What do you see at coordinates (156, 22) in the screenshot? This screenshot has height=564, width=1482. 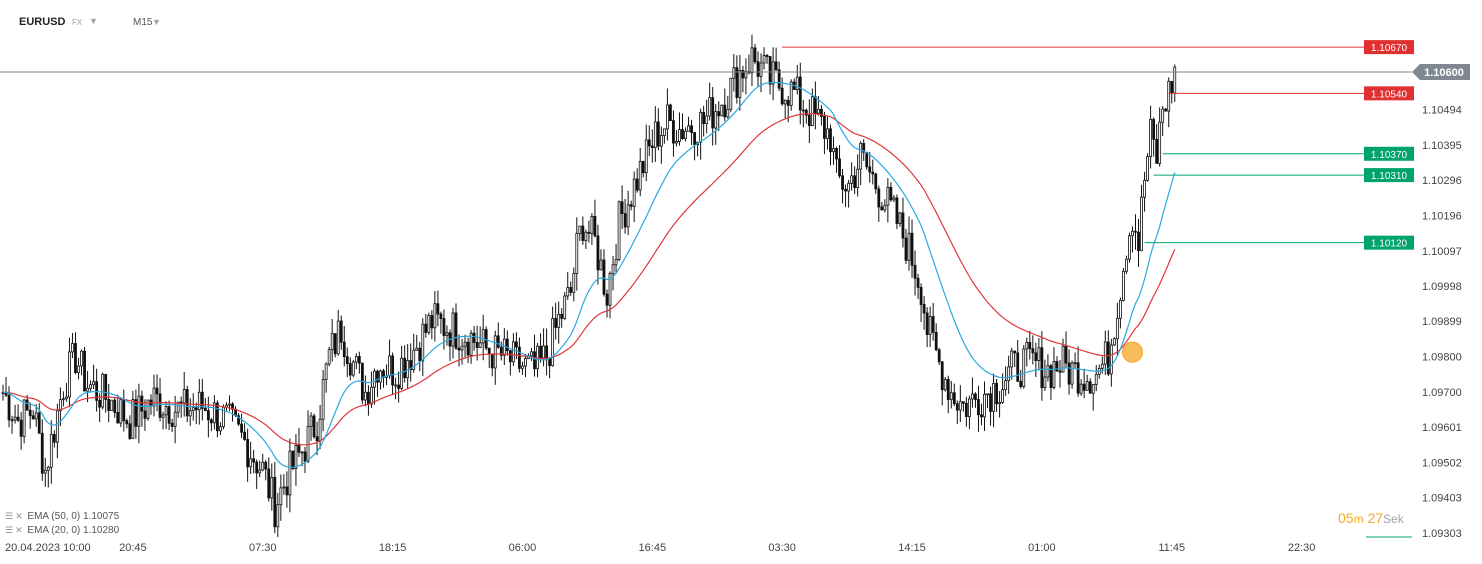 I see `timeframe-dropdown-icon: ▼` at bounding box center [156, 22].